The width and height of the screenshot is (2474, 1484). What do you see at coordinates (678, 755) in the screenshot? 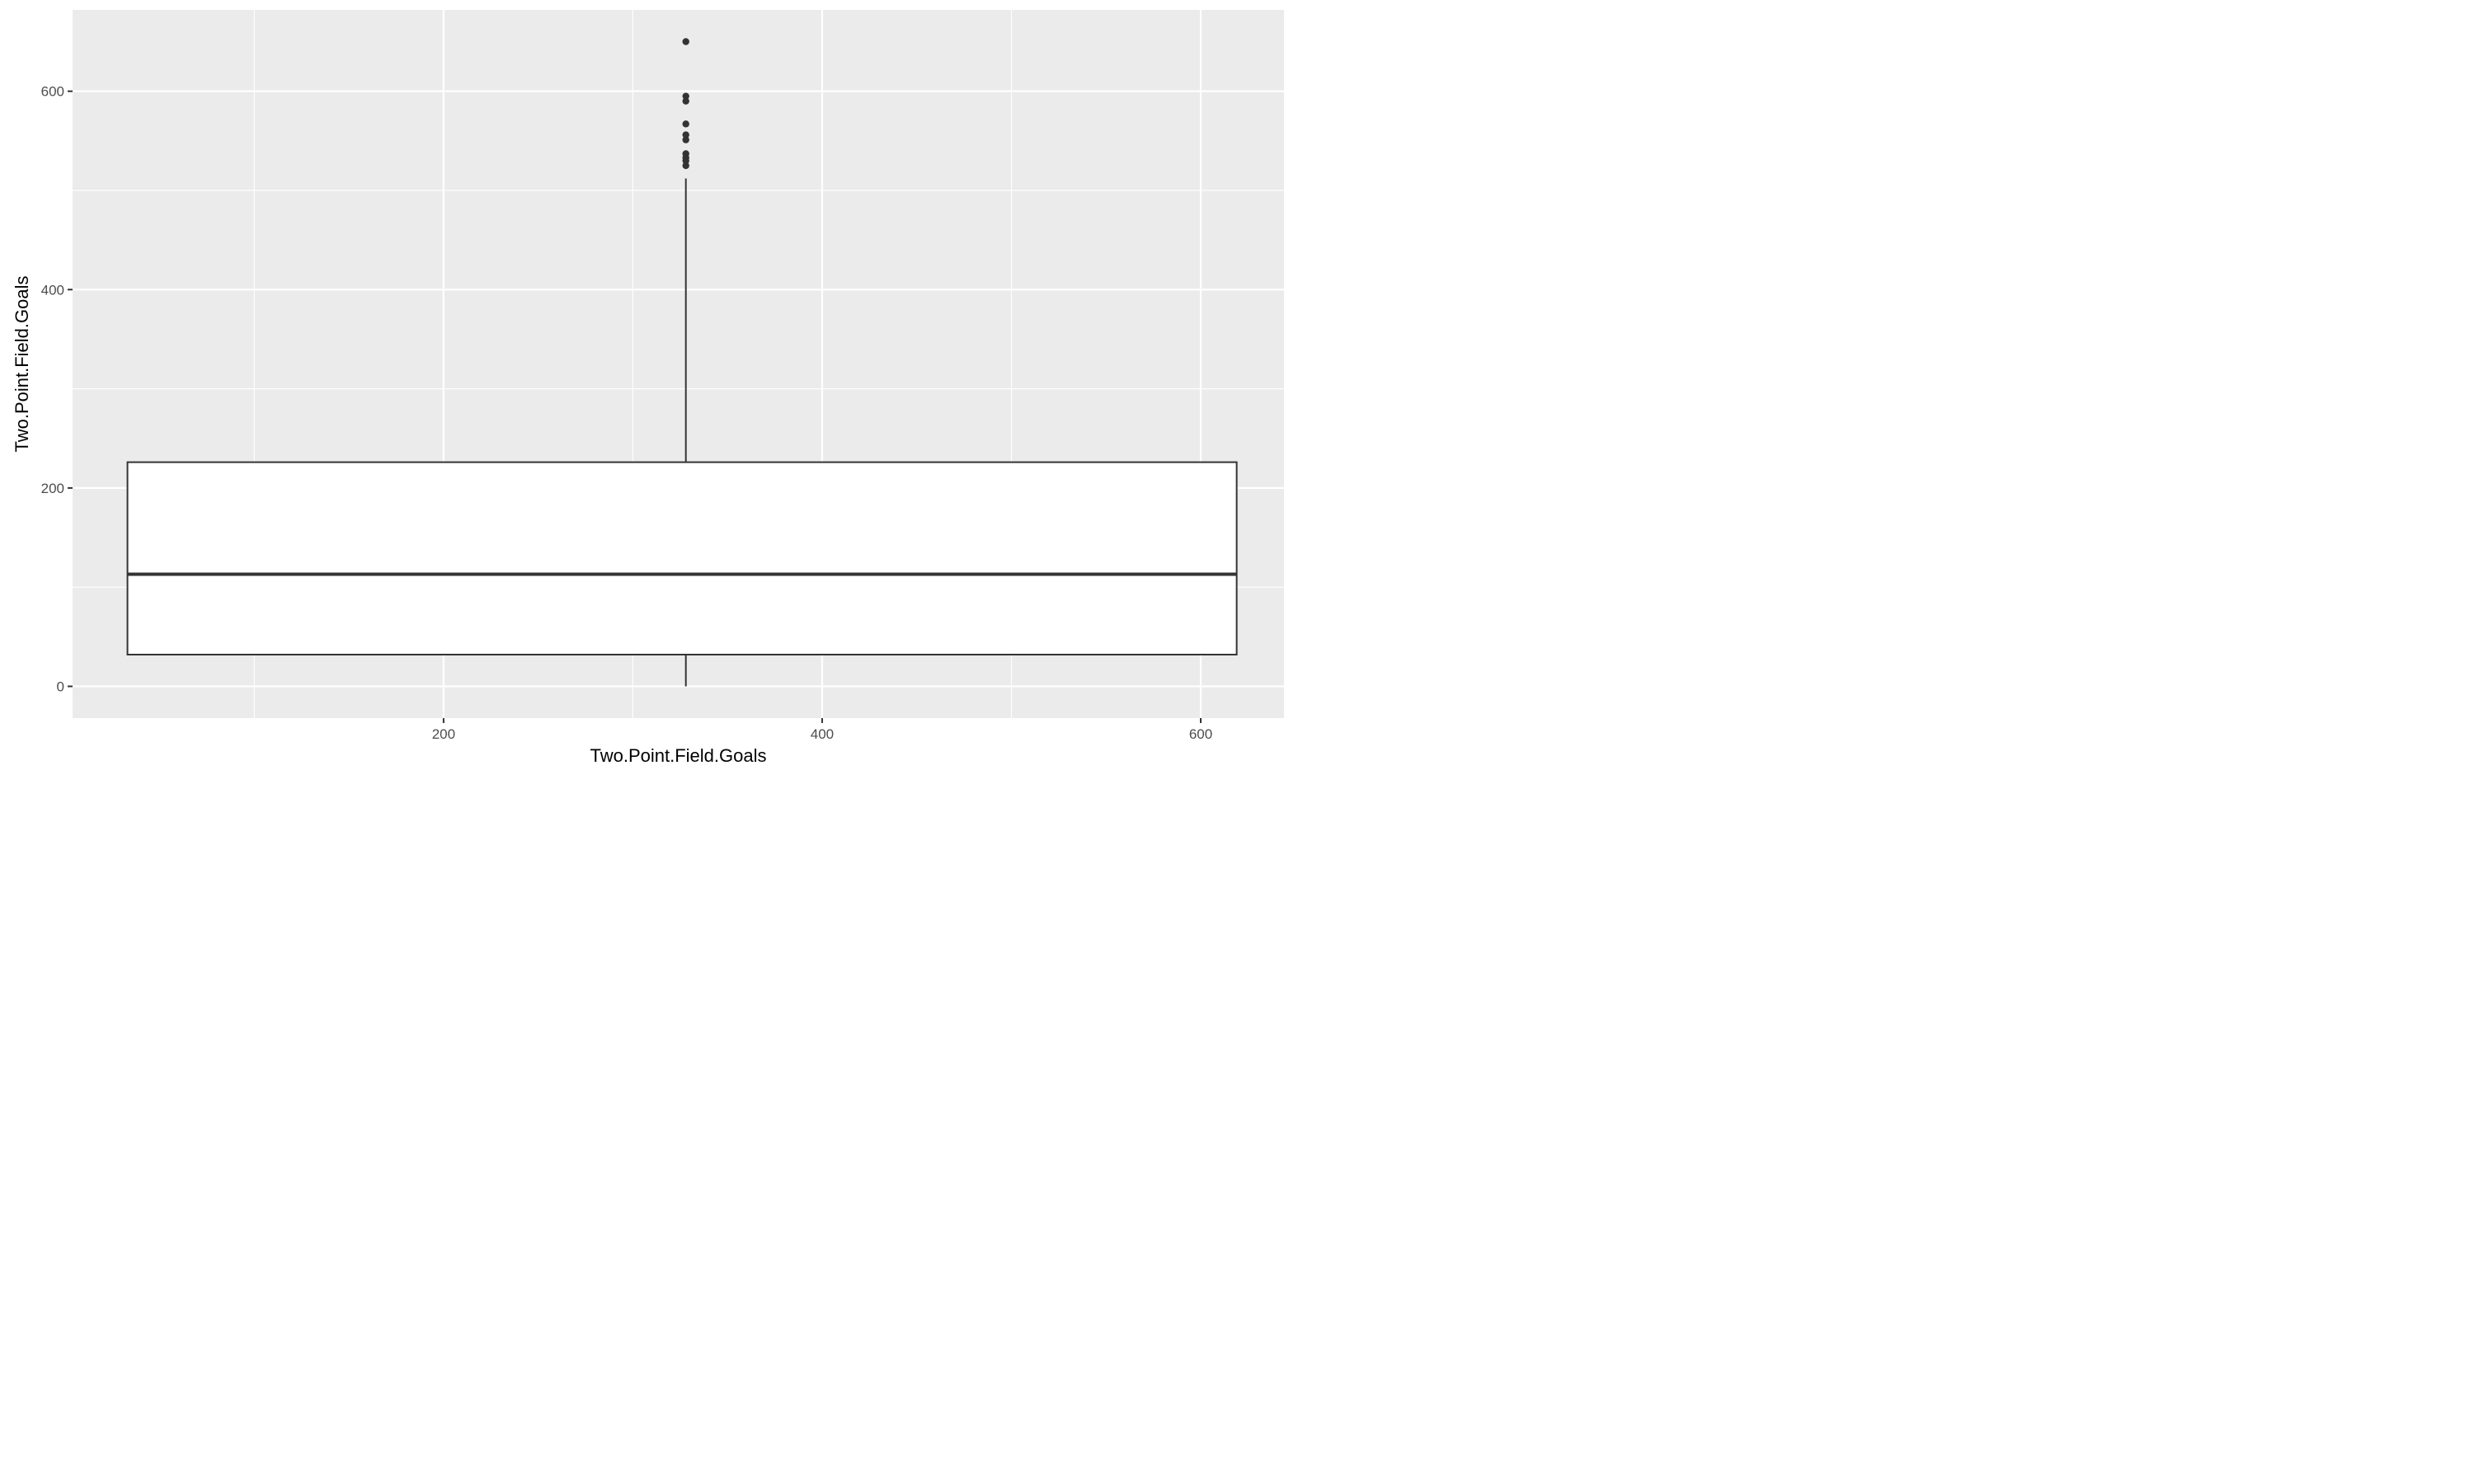
I see `x-axis-title: Two.Point.Field.Goals` at bounding box center [678, 755].